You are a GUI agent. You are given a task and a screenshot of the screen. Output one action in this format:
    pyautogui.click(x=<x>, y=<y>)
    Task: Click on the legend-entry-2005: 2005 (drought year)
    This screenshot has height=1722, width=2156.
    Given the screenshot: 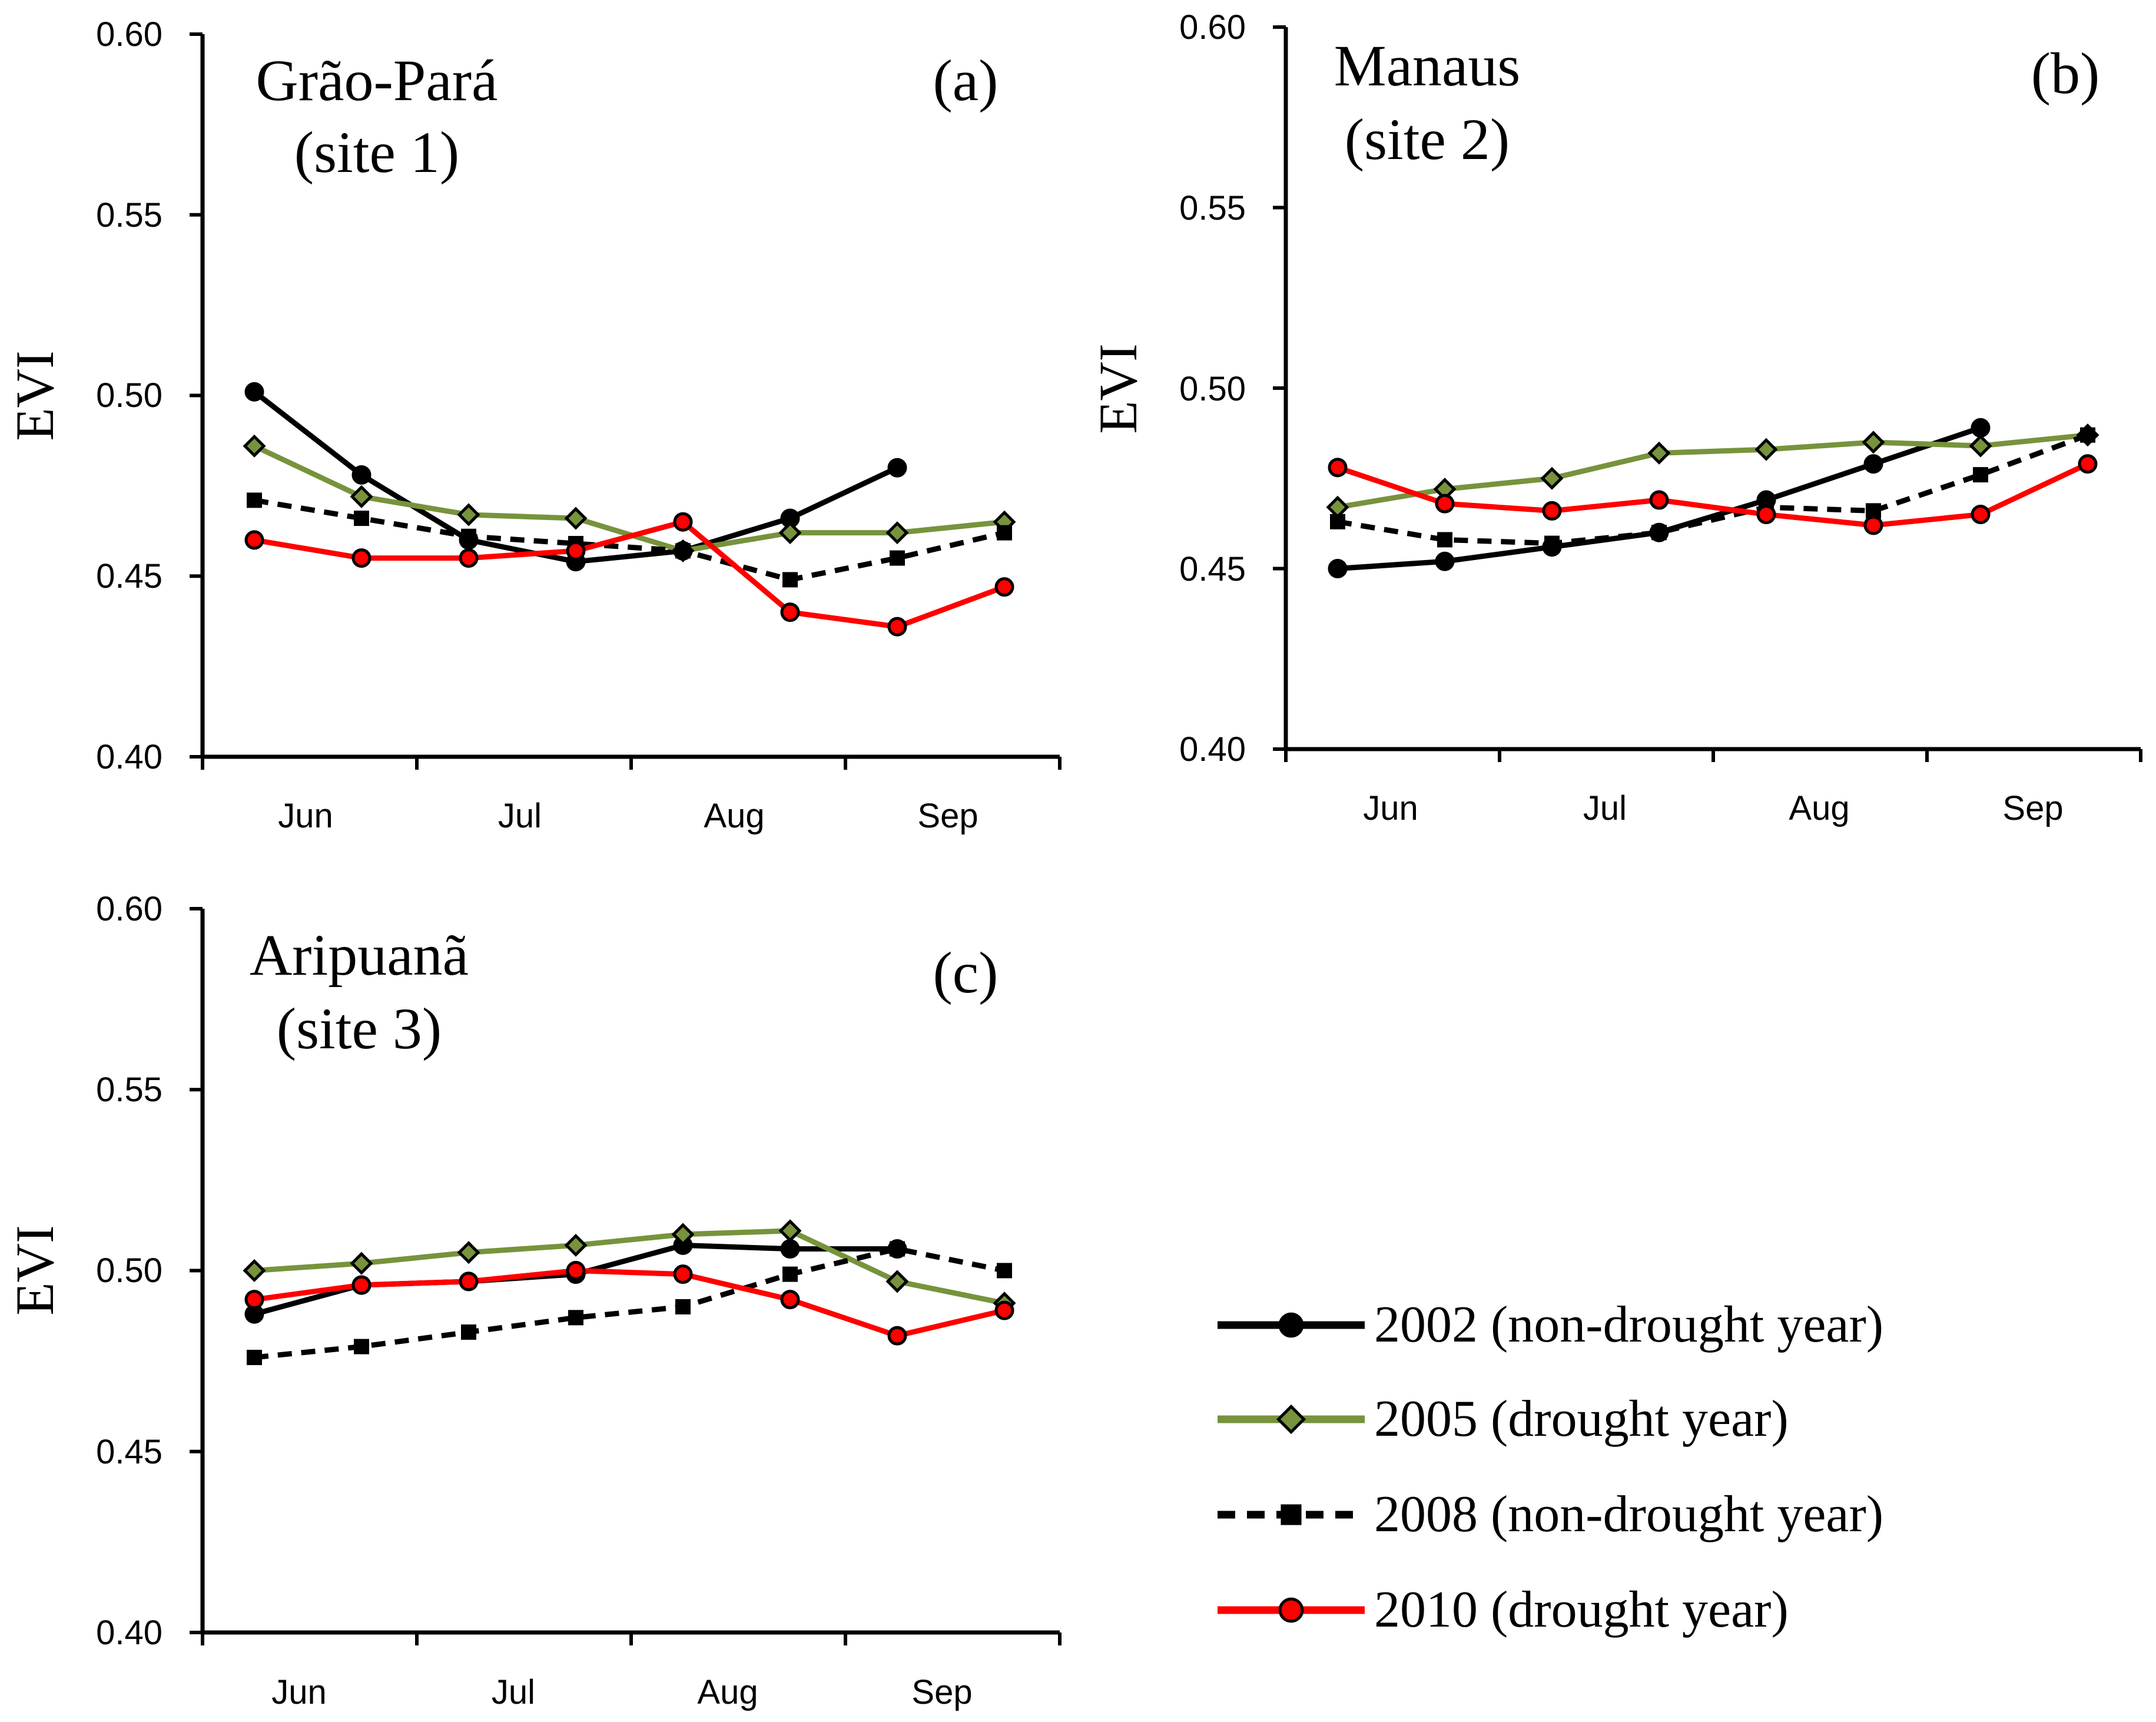 What is the action you would take?
    pyautogui.click(x=1503, y=1419)
    